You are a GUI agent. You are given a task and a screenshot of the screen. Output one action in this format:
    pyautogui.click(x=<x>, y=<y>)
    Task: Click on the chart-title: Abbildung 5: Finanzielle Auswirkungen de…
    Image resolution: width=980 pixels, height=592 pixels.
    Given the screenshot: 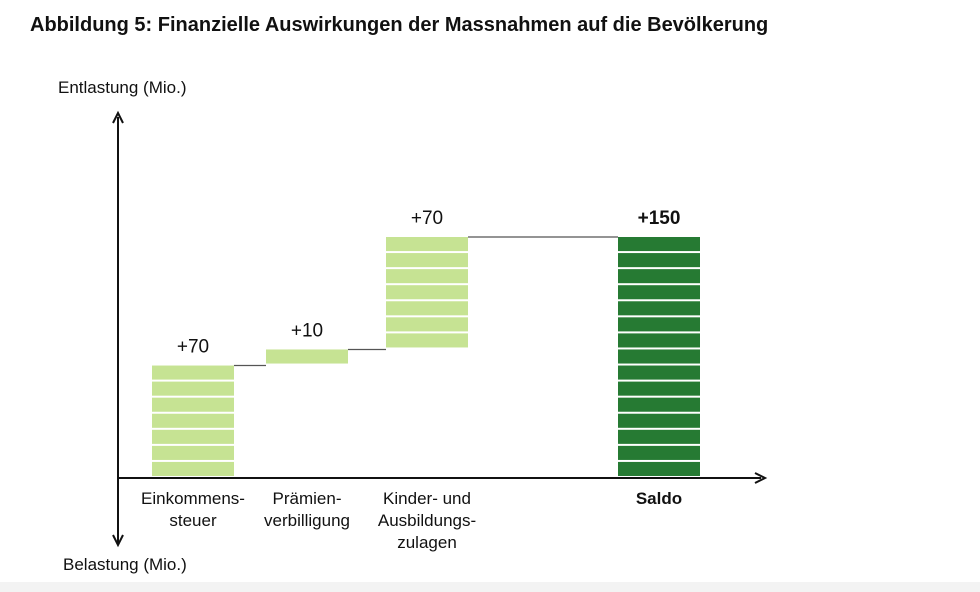 What is the action you would take?
    pyautogui.click(x=399, y=25)
    